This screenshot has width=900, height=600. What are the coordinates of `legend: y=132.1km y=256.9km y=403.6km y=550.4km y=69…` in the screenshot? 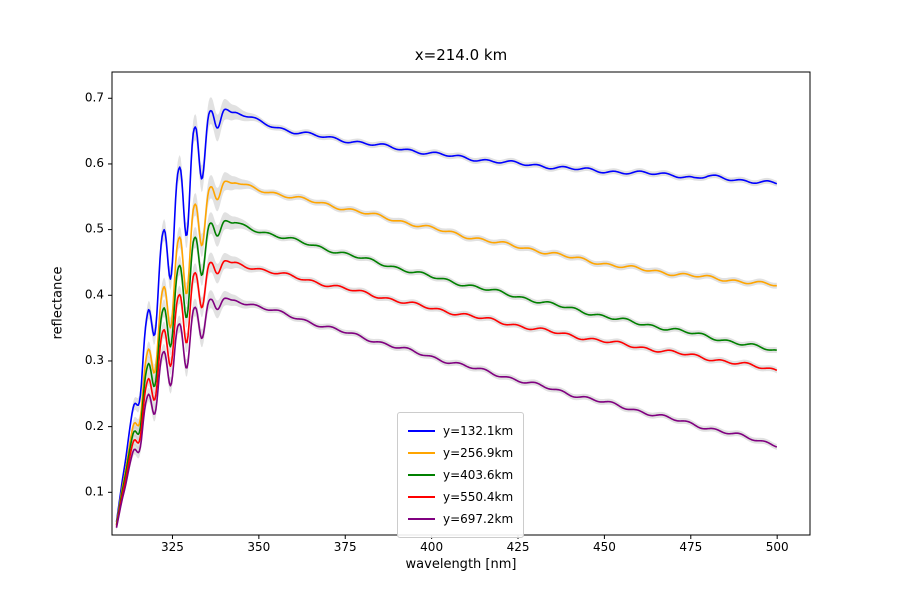 It's located at (461, 475).